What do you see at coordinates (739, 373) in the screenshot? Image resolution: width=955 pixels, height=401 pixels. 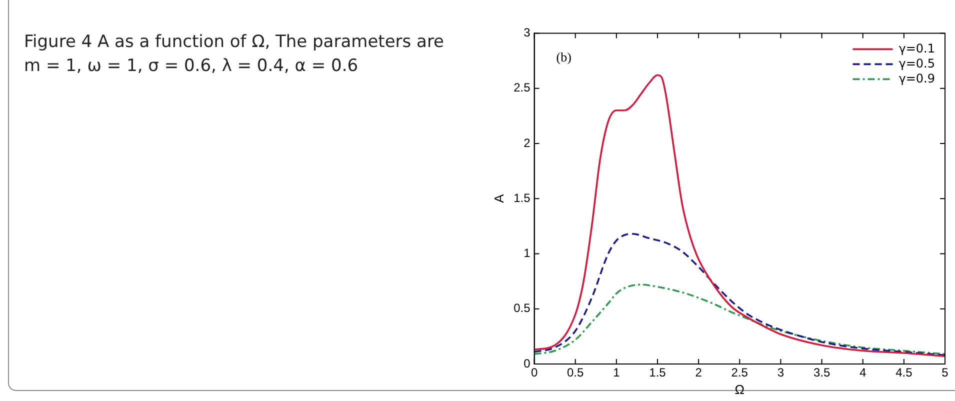 I see `x-tick-label: 2.5` at bounding box center [739, 373].